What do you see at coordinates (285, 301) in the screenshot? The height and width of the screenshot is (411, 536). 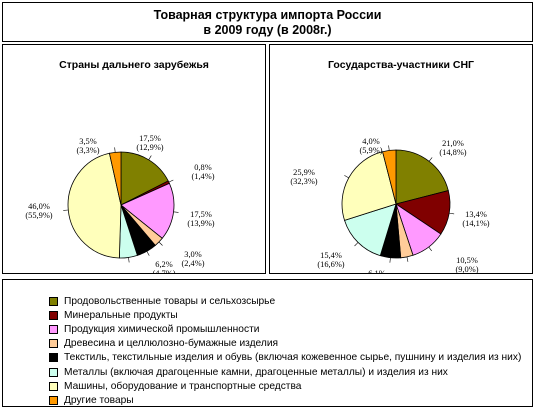 I see `legend-item: Продовольственные товары и сельхозсырье` at bounding box center [285, 301].